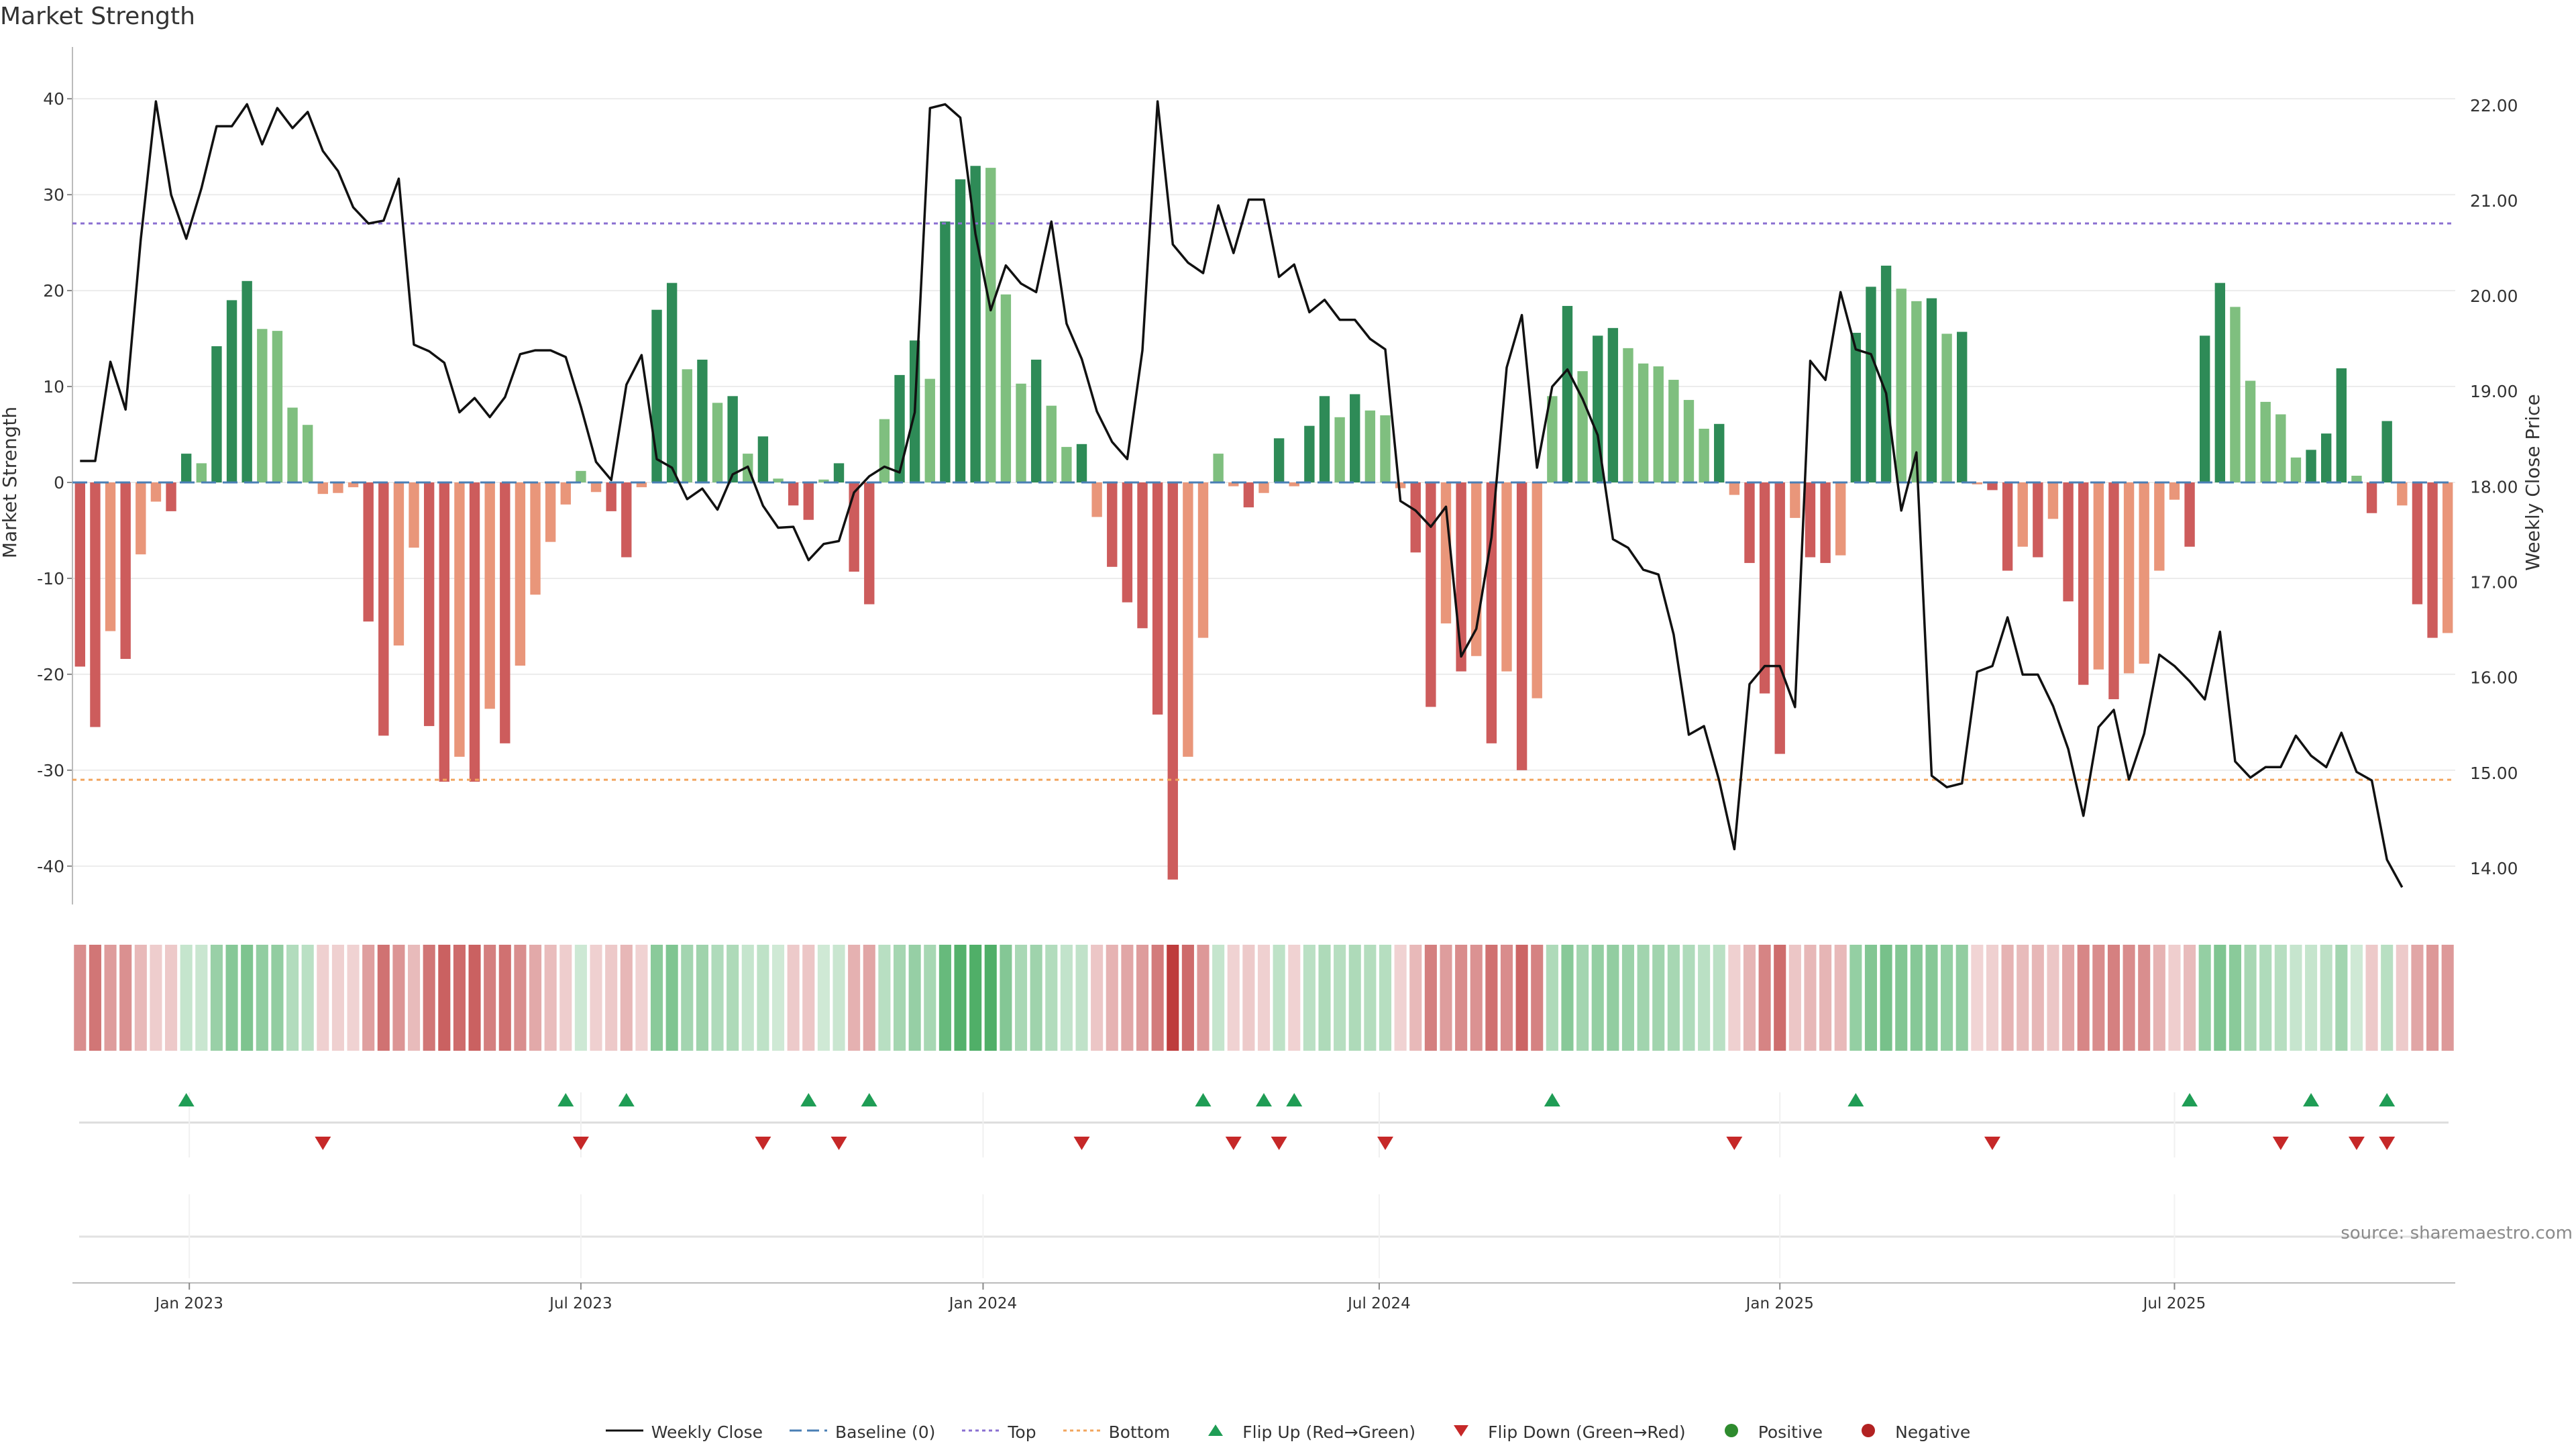 Image resolution: width=2576 pixels, height=1452 pixels. Describe the element at coordinates (50, 771) in the screenshot. I see `y-tick-label: -30` at that location.